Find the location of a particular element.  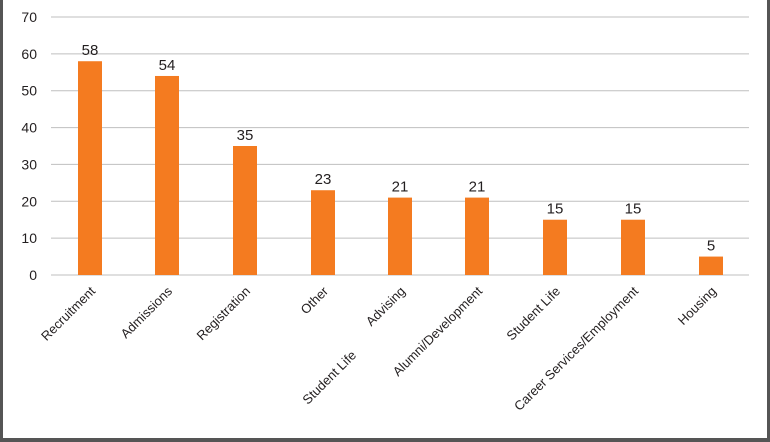

data-label: 23 is located at coordinates (323, 179).